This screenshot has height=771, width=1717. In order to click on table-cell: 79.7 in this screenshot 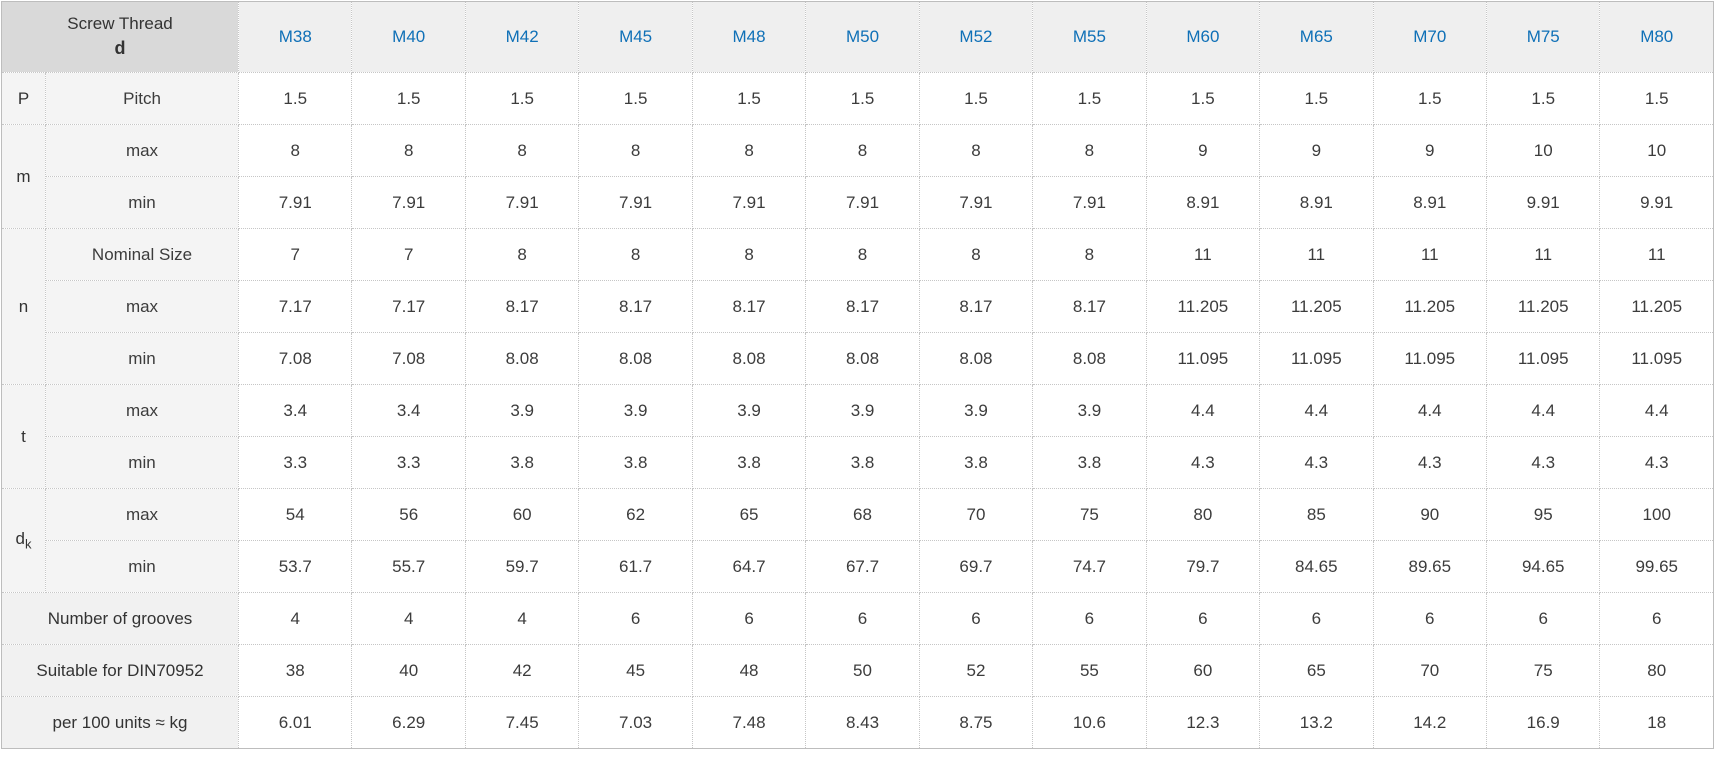, I will do `click(1203, 566)`.